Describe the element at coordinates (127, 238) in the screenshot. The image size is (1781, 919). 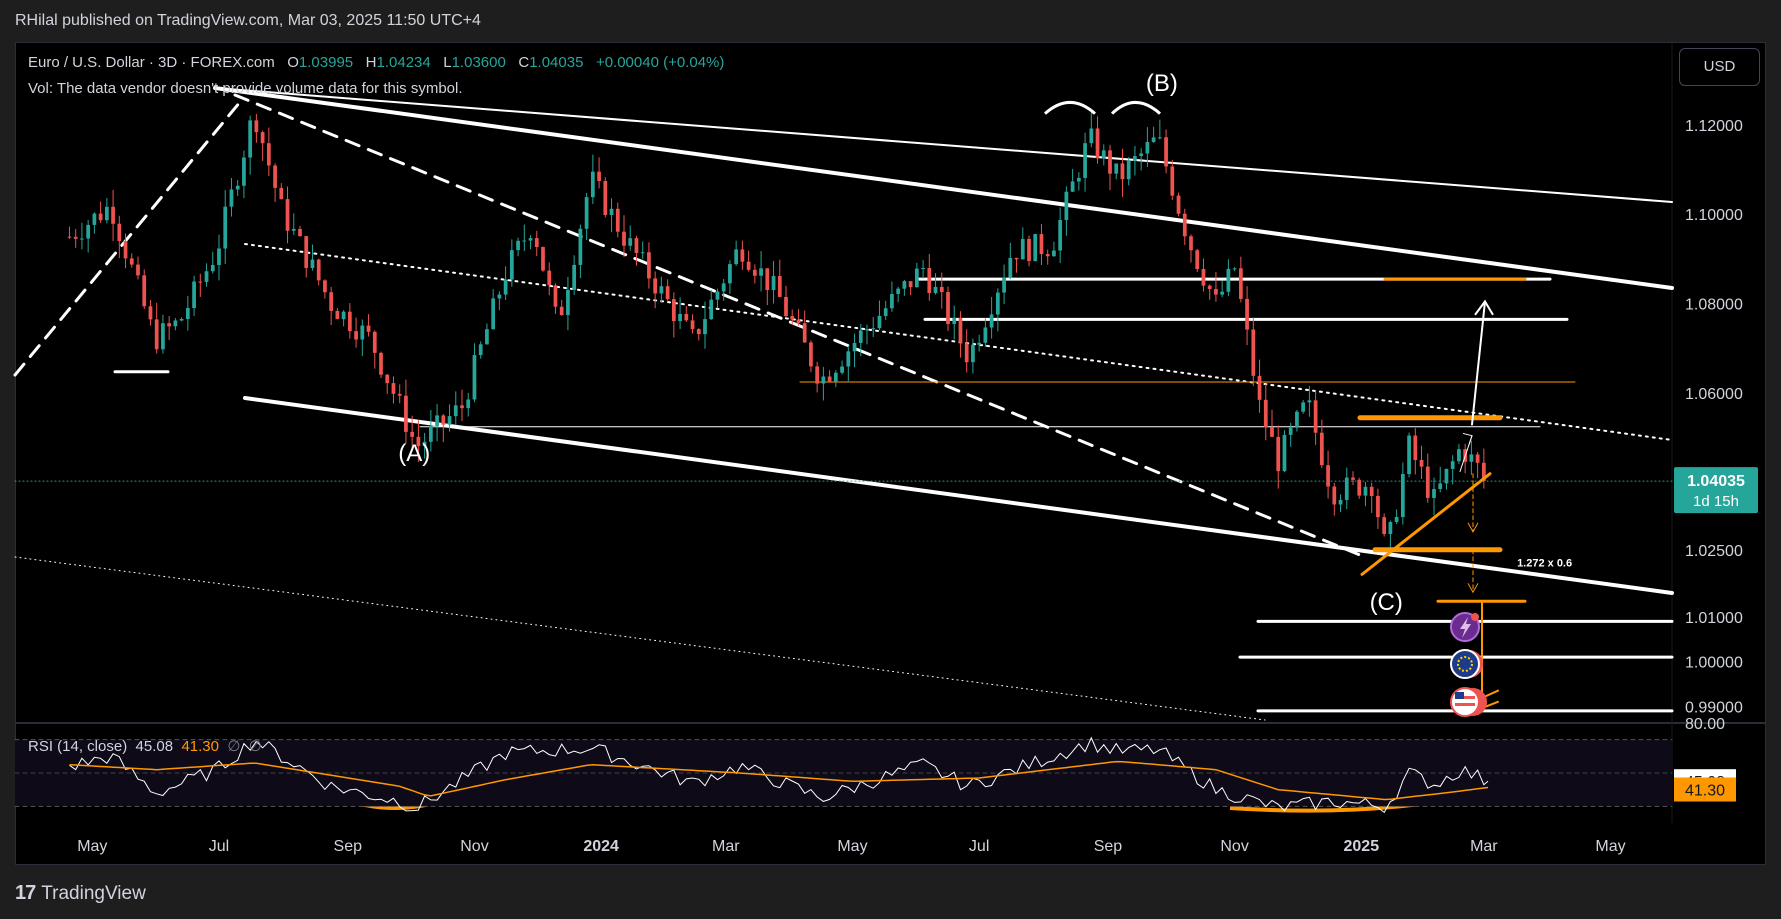
I see `dashed-impulse-line` at that location.